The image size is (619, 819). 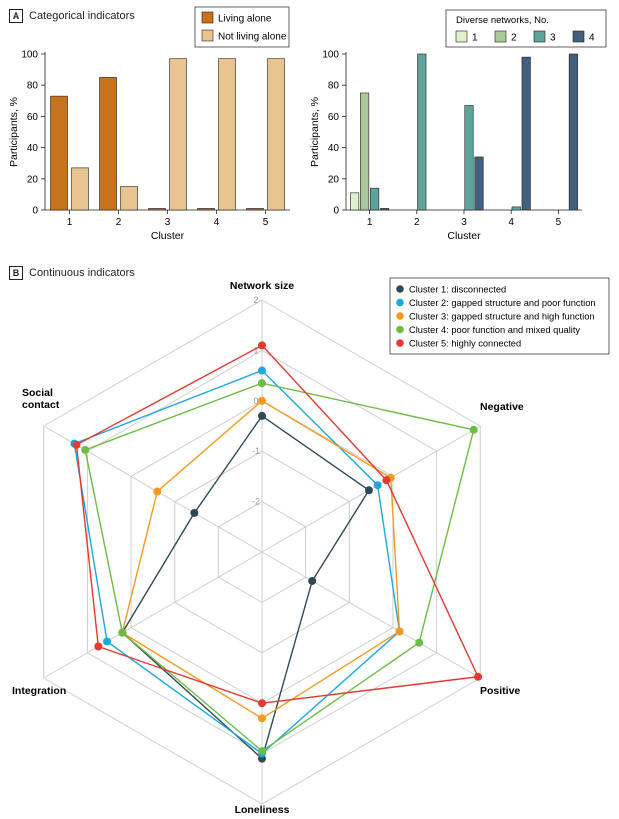 I want to click on legend-label-living-alone: Living alone, so click(x=245, y=19).